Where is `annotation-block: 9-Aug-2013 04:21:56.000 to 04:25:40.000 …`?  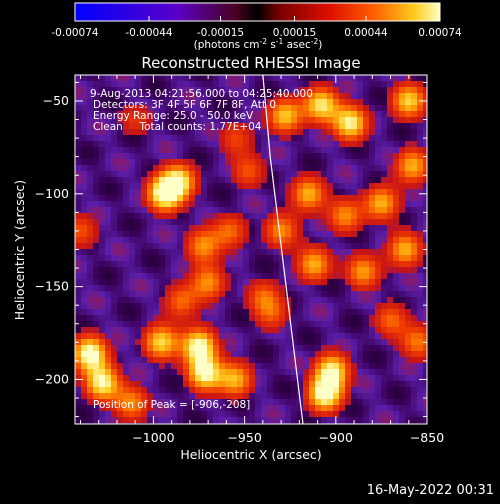 annotation-block: 9-Aug-2013 04:21:56.000 to 04:25:40.000 … is located at coordinates (201, 110).